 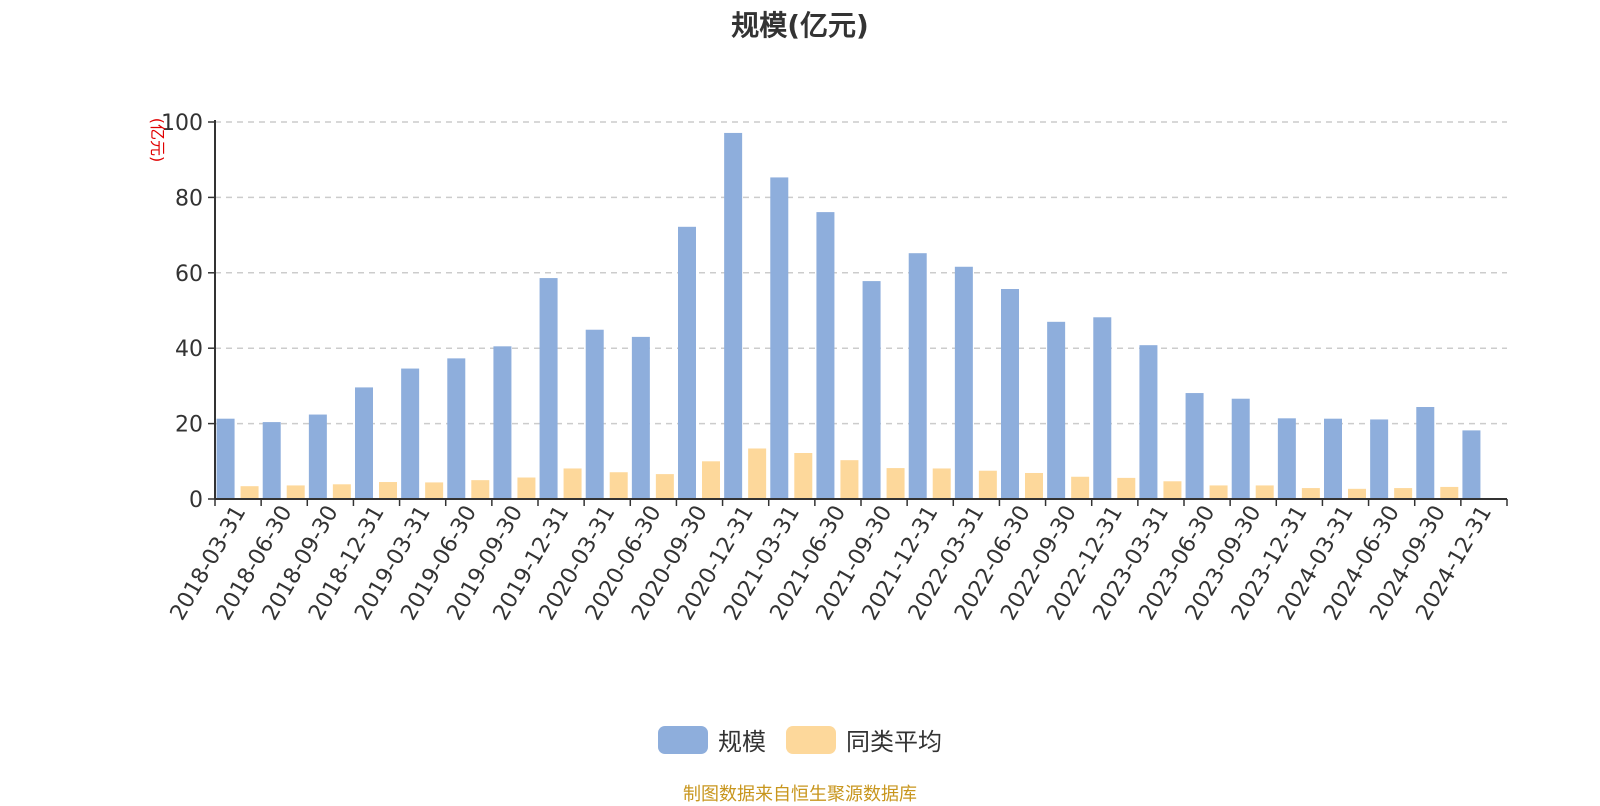 I want to click on chart-title: 规模(亿元), so click(x=800, y=25).